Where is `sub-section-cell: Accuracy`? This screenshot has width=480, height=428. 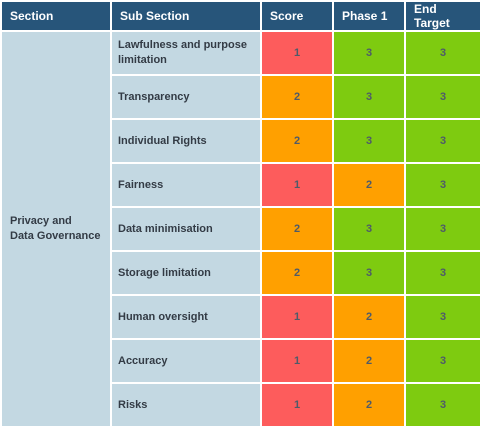
sub-section-cell: Accuracy is located at coordinates (186, 361).